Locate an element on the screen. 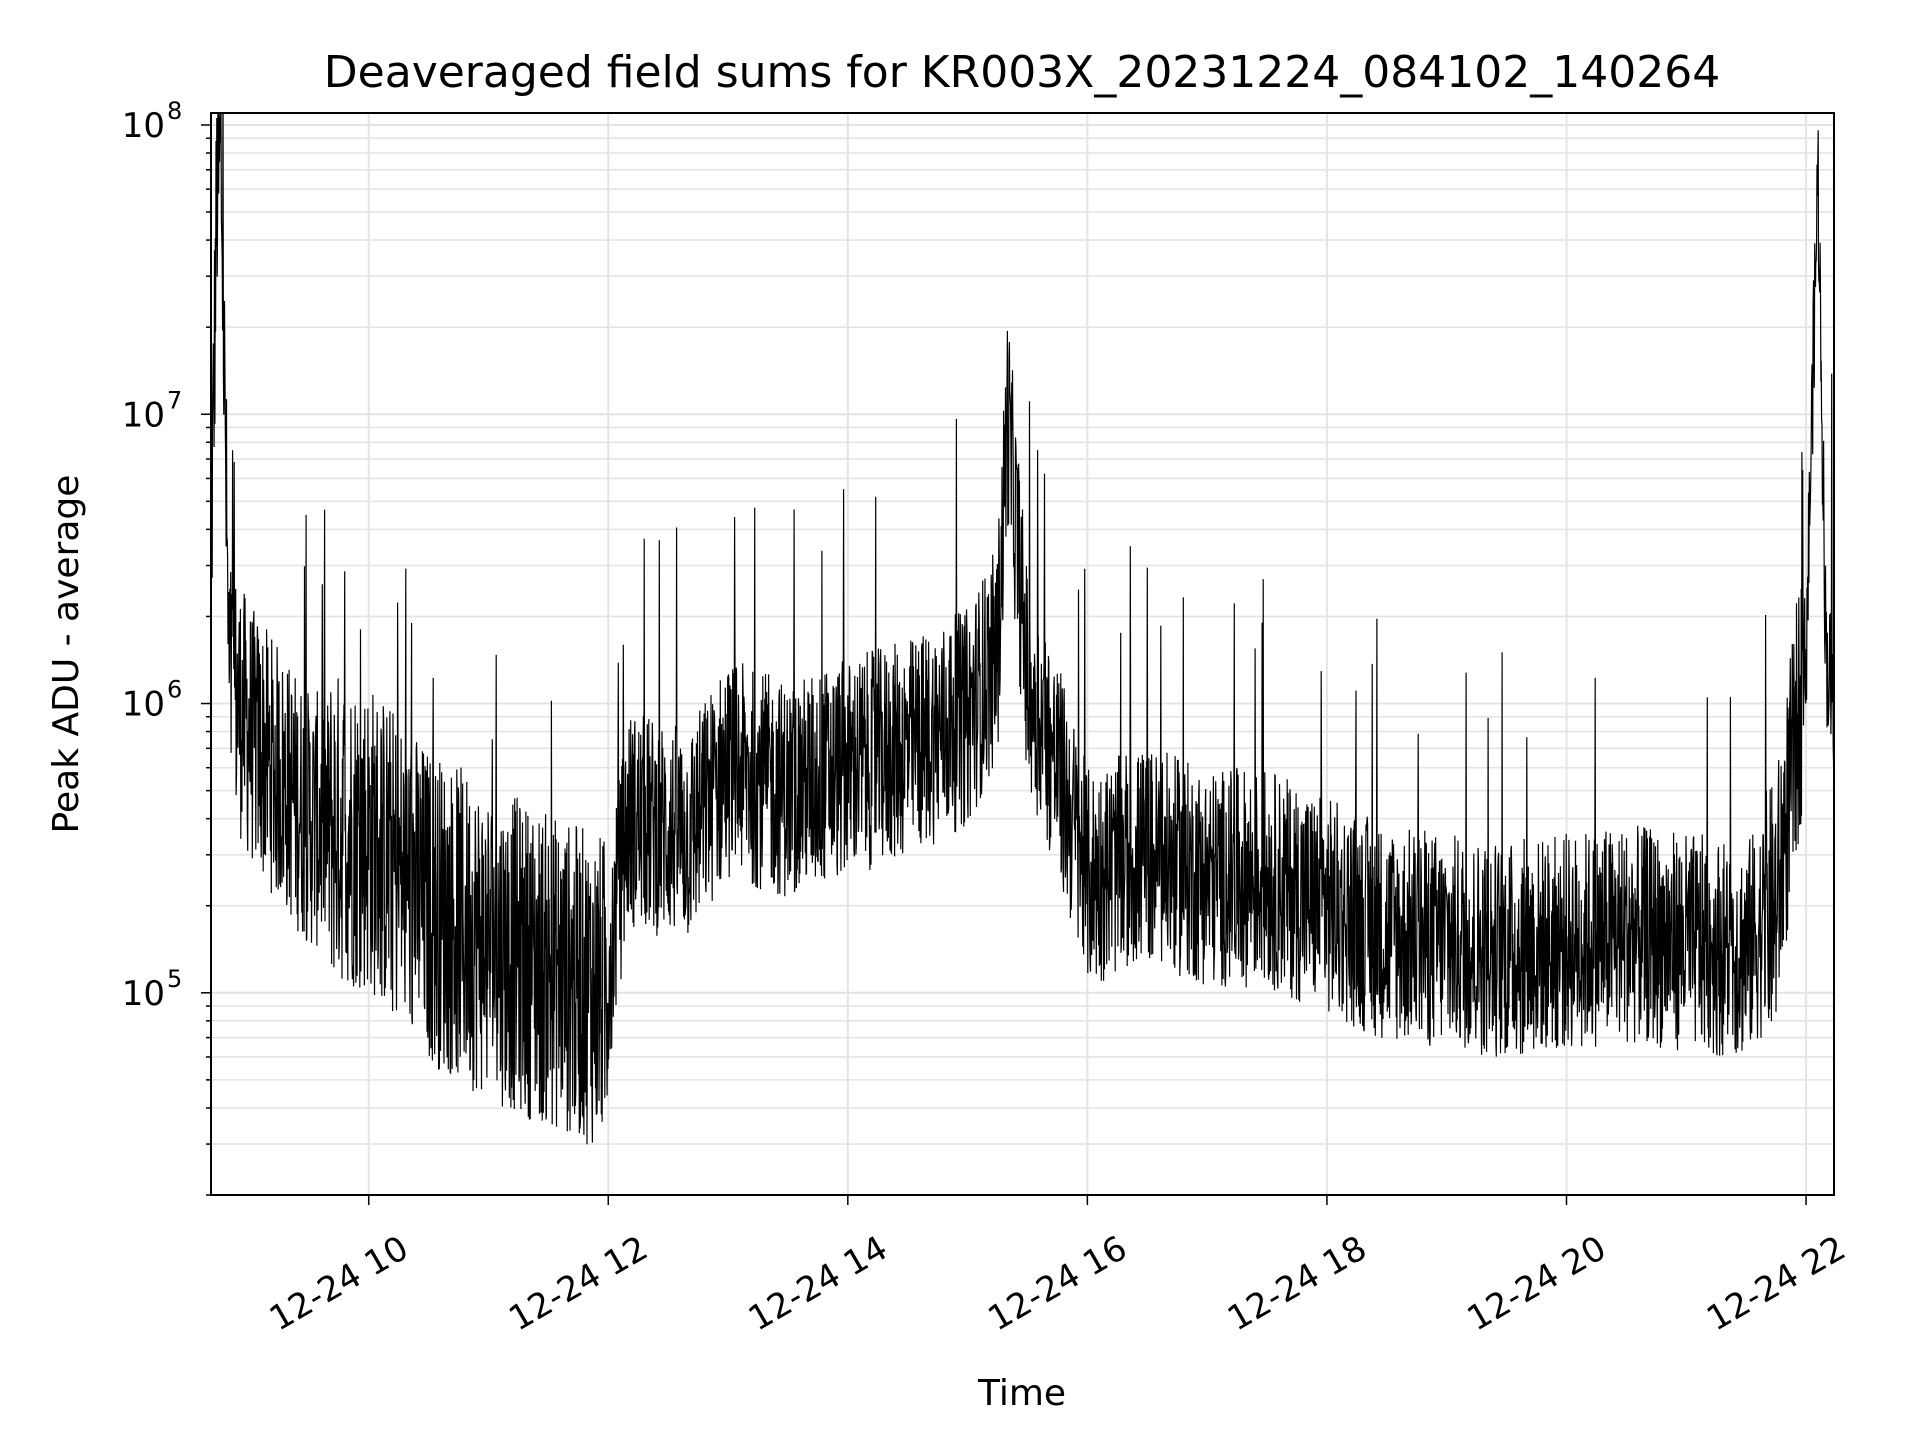 Image resolution: width=1920 pixels, height=1440 pixels. y-axis-minor-ticks is located at coordinates (208, 666).